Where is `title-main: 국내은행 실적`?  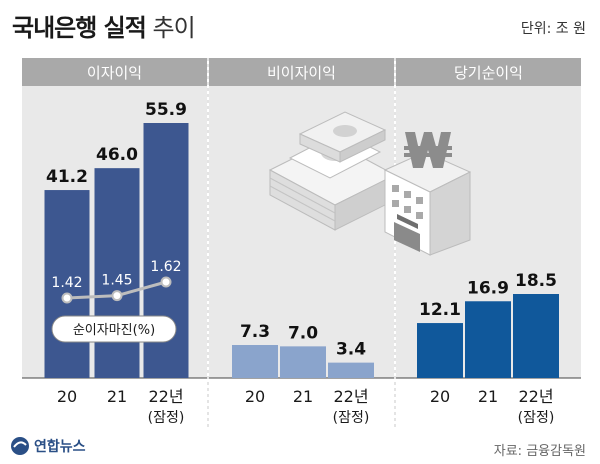 title-main: 국내은행 실적 is located at coordinates (79, 28).